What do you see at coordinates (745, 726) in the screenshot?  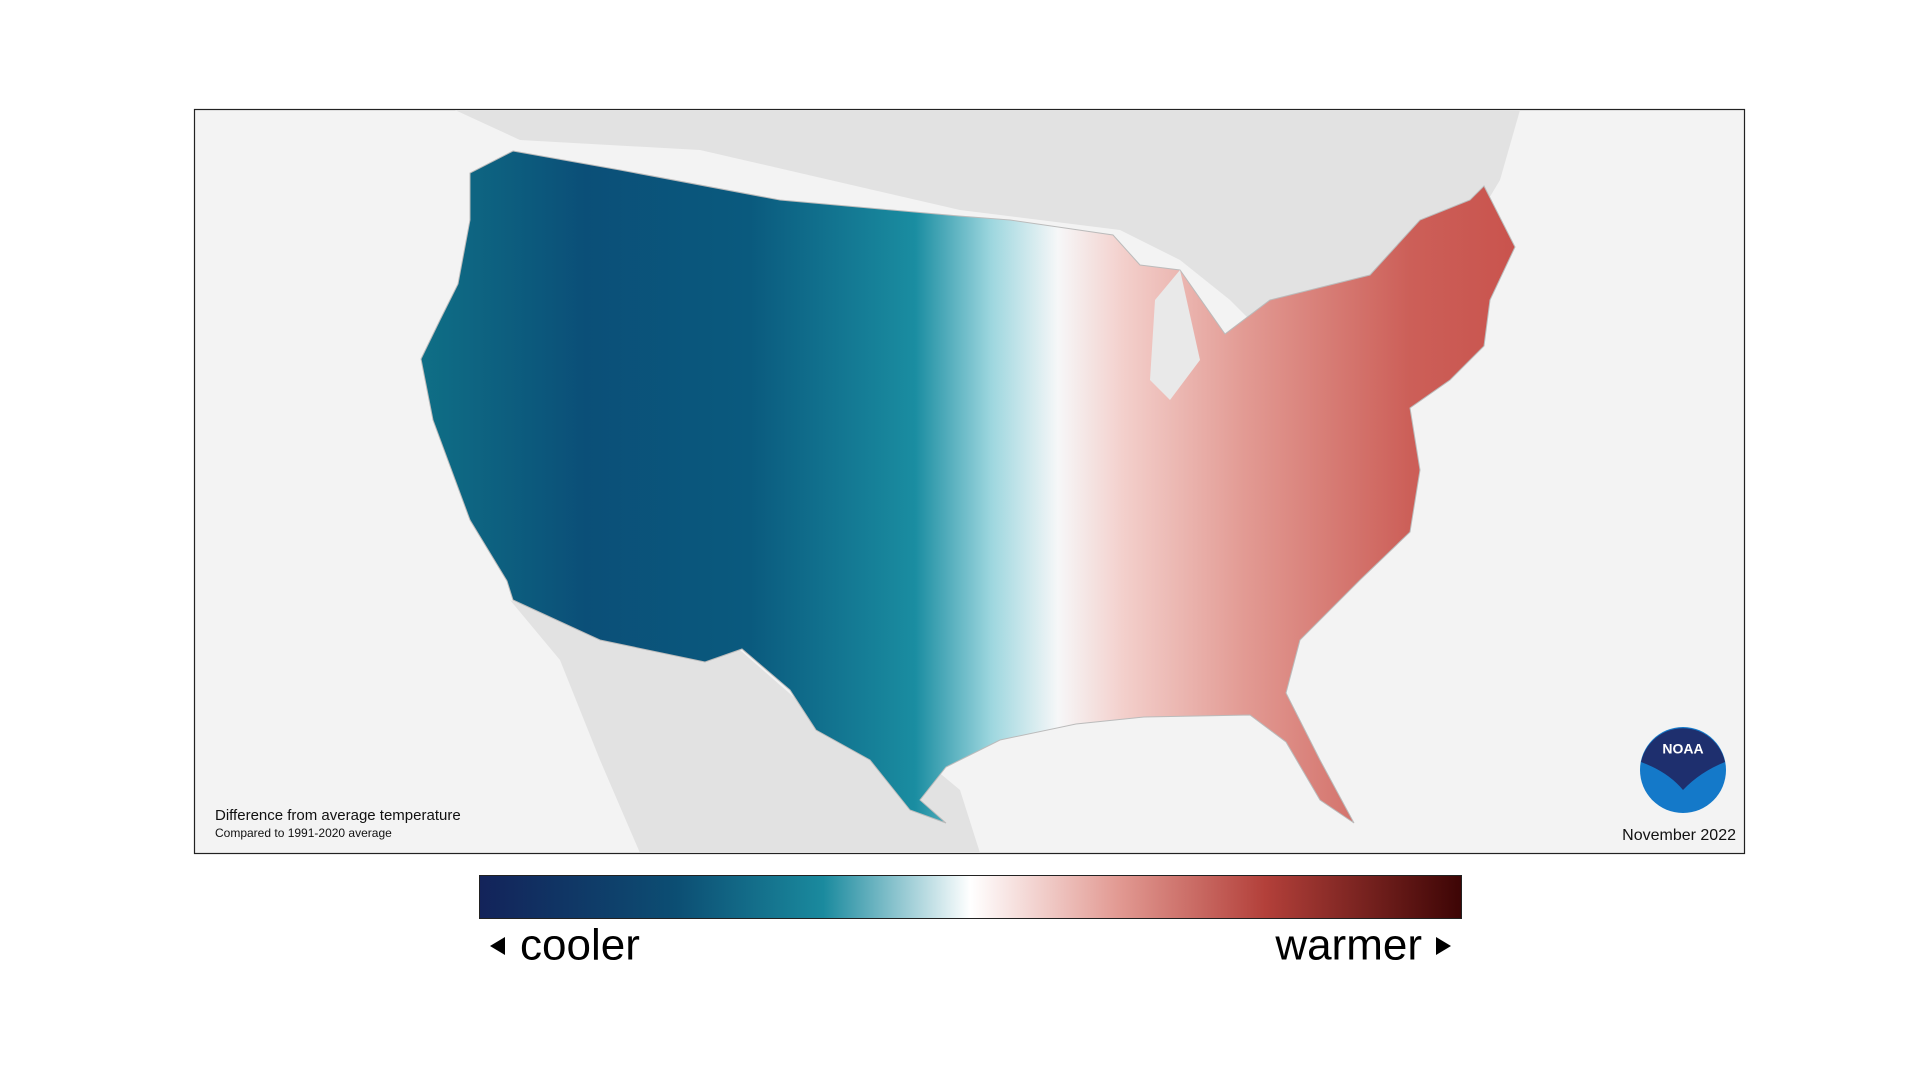 I see `mexico-land` at bounding box center [745, 726].